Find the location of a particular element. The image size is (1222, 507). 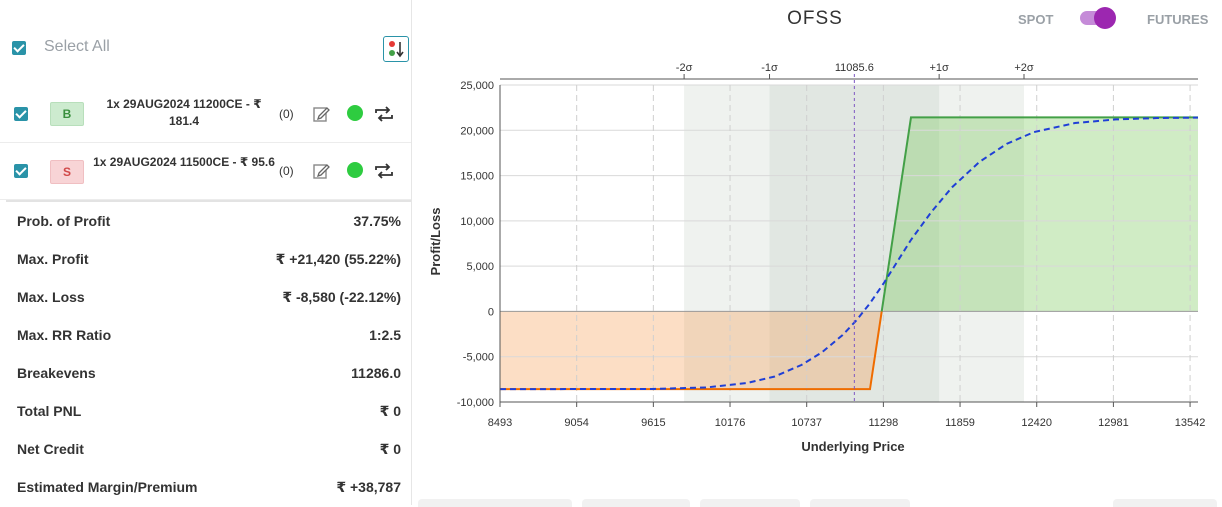

profit-area is located at coordinates (1039, 214).